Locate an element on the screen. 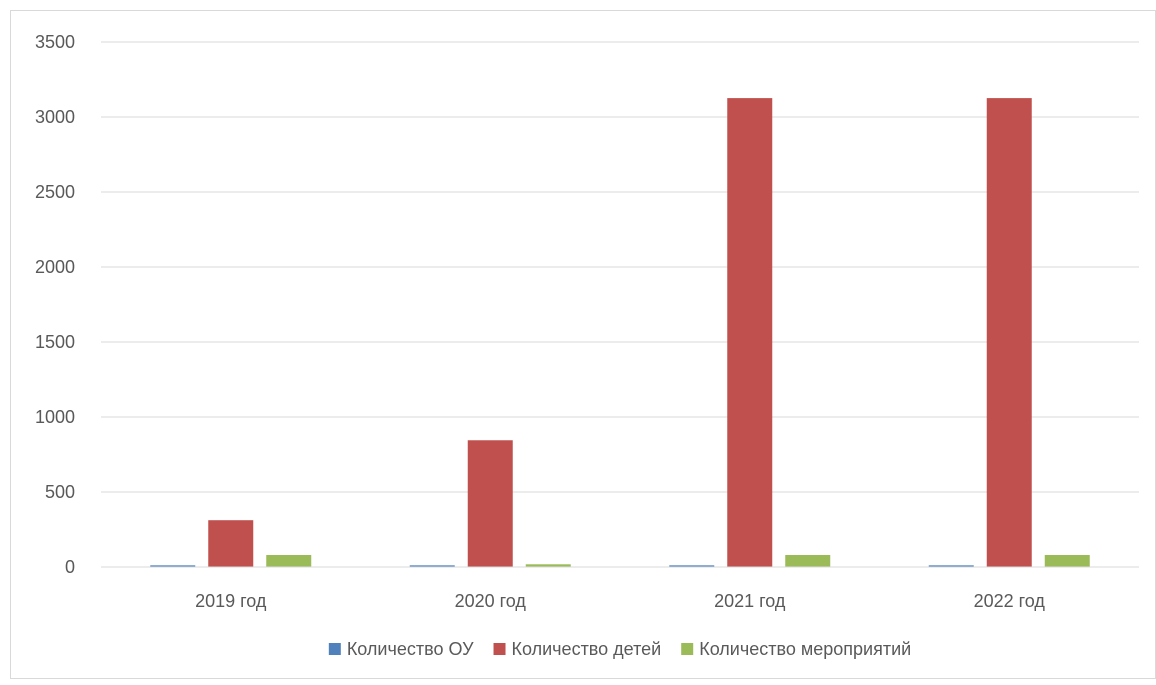 The width and height of the screenshot is (1156, 685). y-tick-label: 2500 is located at coordinates (55, 192).